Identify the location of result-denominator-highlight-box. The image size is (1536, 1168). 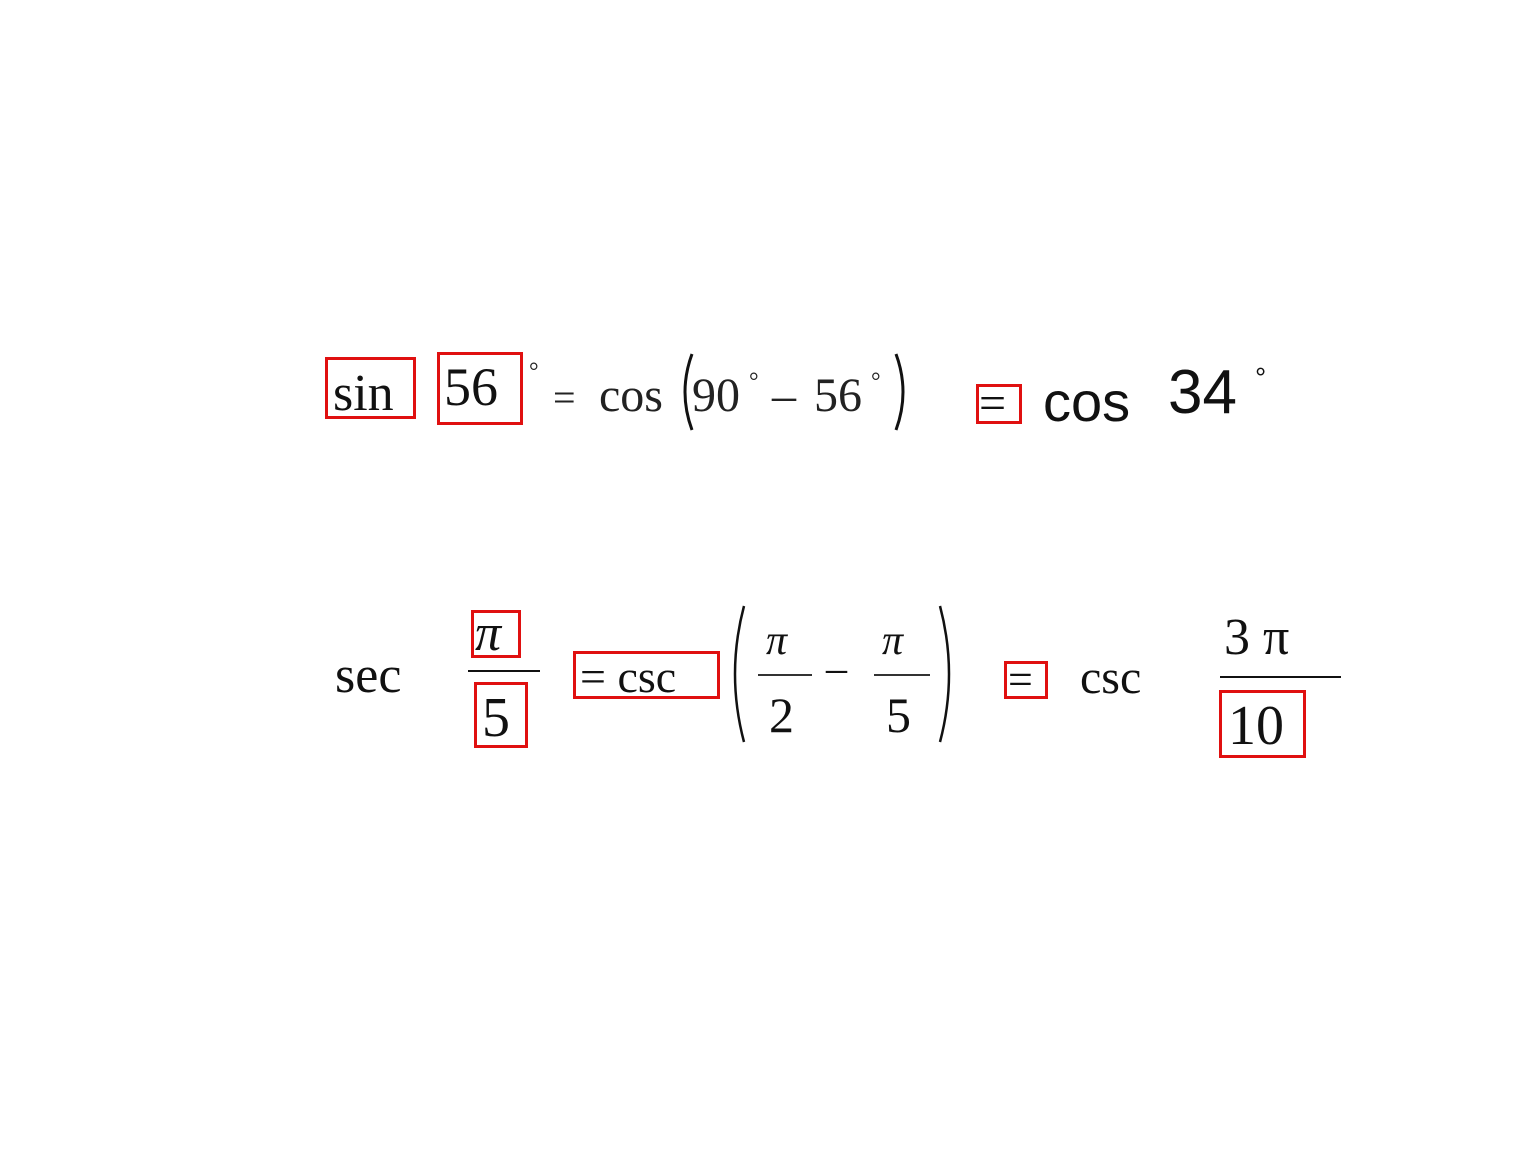
(1262, 724).